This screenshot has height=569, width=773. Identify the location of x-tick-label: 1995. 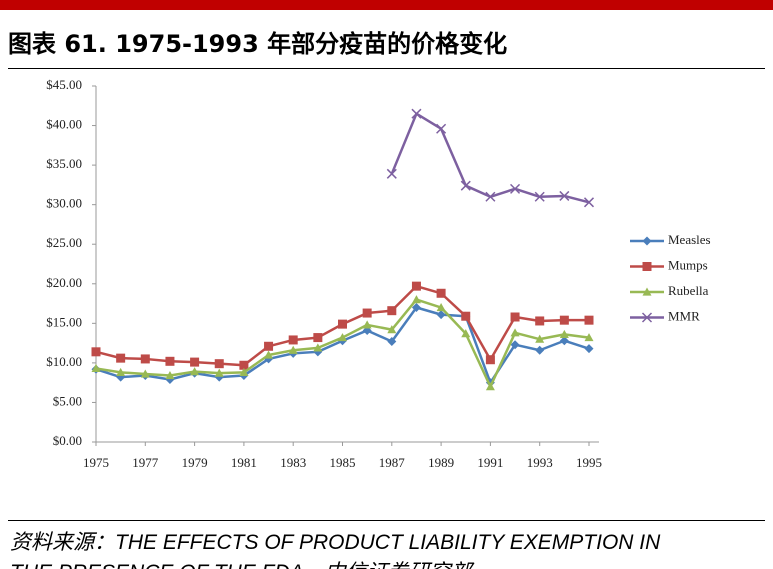
(589, 462).